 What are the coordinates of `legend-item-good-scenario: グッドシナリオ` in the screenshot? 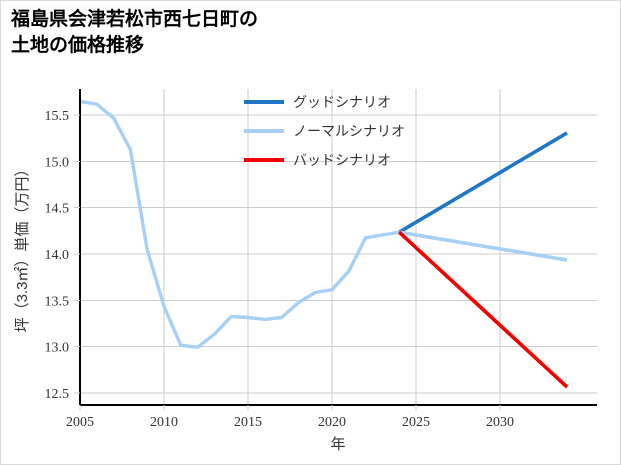 It's located at (317, 102).